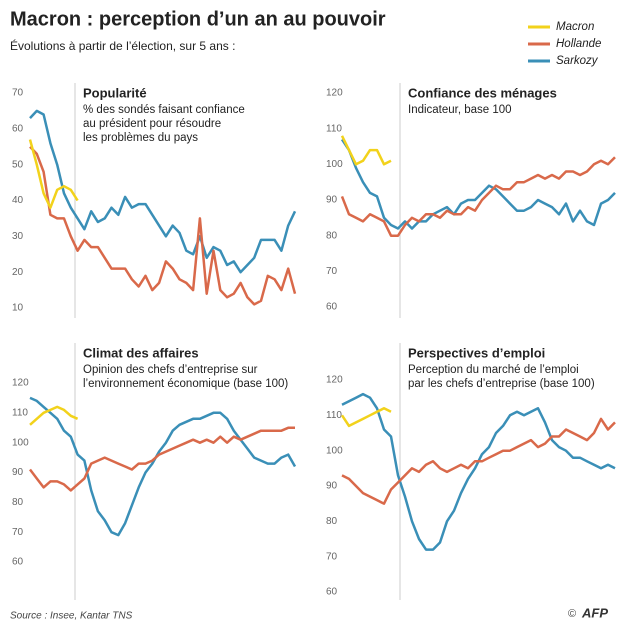  Describe the element at coordinates (185, 384) in the screenshot. I see `panel-subtitle: l’environnement économique (base 100)` at that location.